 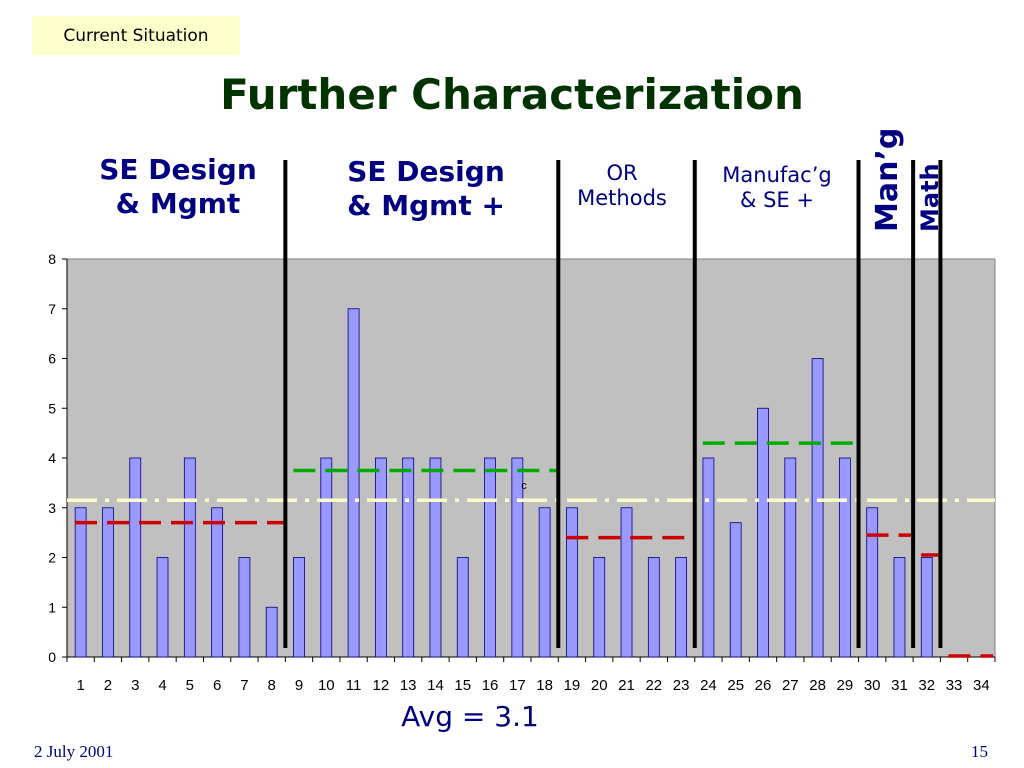 What do you see at coordinates (217, 685) in the screenshot?
I see `x-tick-label: 6` at bounding box center [217, 685].